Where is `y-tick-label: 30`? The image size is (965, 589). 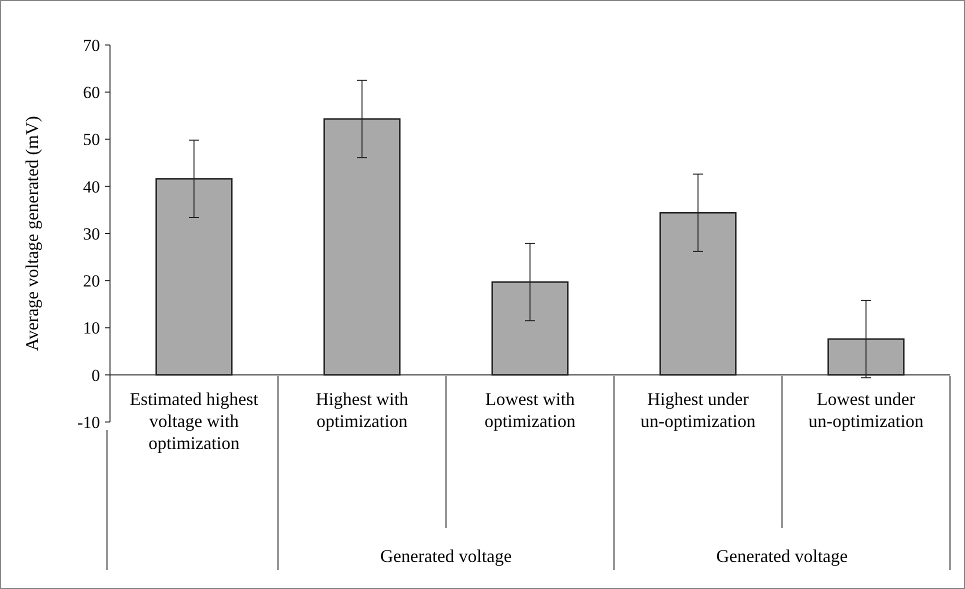
y-tick-label: 30 is located at coordinates (91, 234).